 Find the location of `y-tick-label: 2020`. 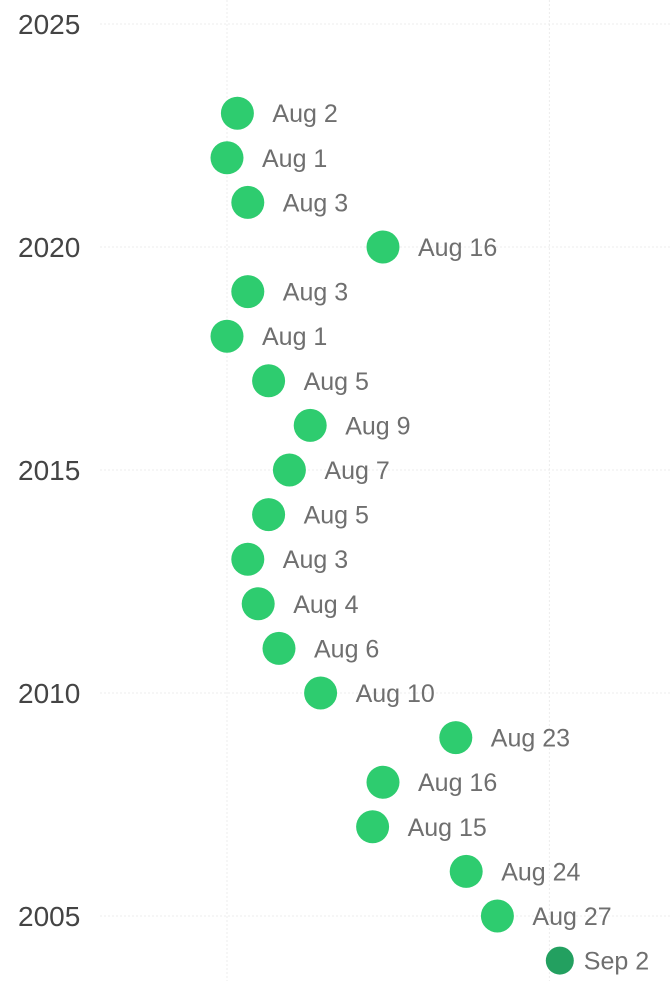

y-tick-label: 2020 is located at coordinates (49, 247).